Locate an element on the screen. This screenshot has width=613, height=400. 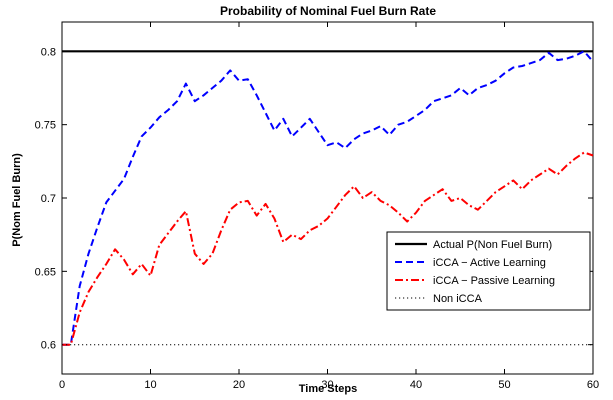
y-tick-label: 0.8 is located at coordinates (48, 52).